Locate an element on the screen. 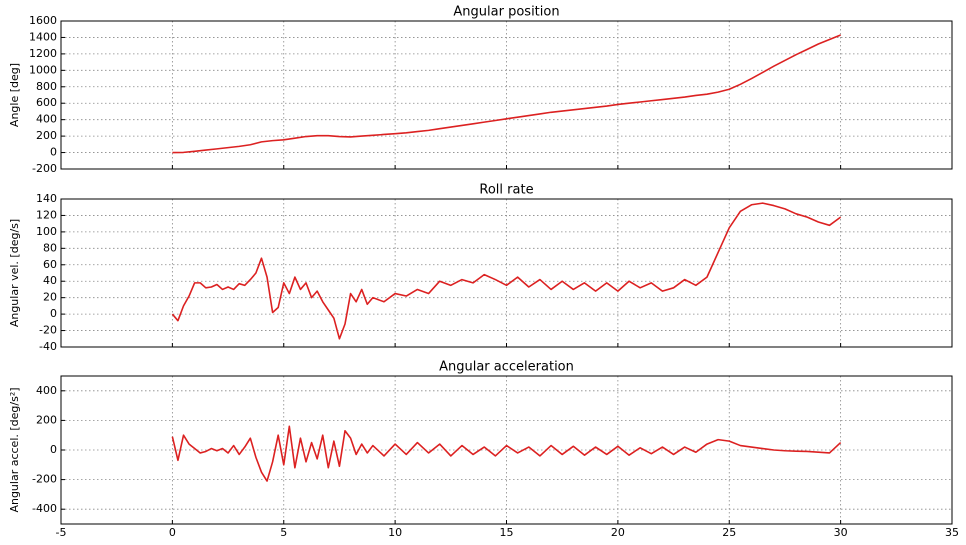 This screenshot has height=545, width=966. y-tick-label: 60 is located at coordinates (50, 264).